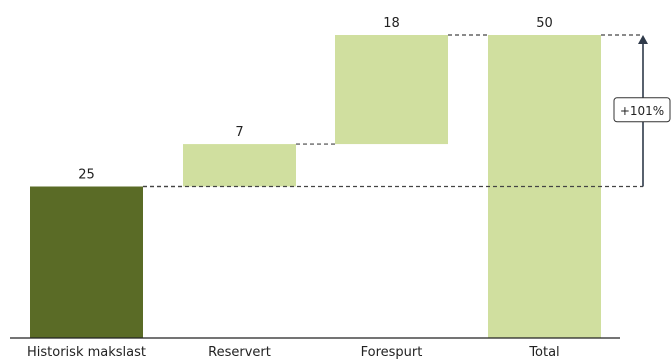 The width and height of the screenshot is (672, 362). I want to click on value-label: 7, so click(239, 132).